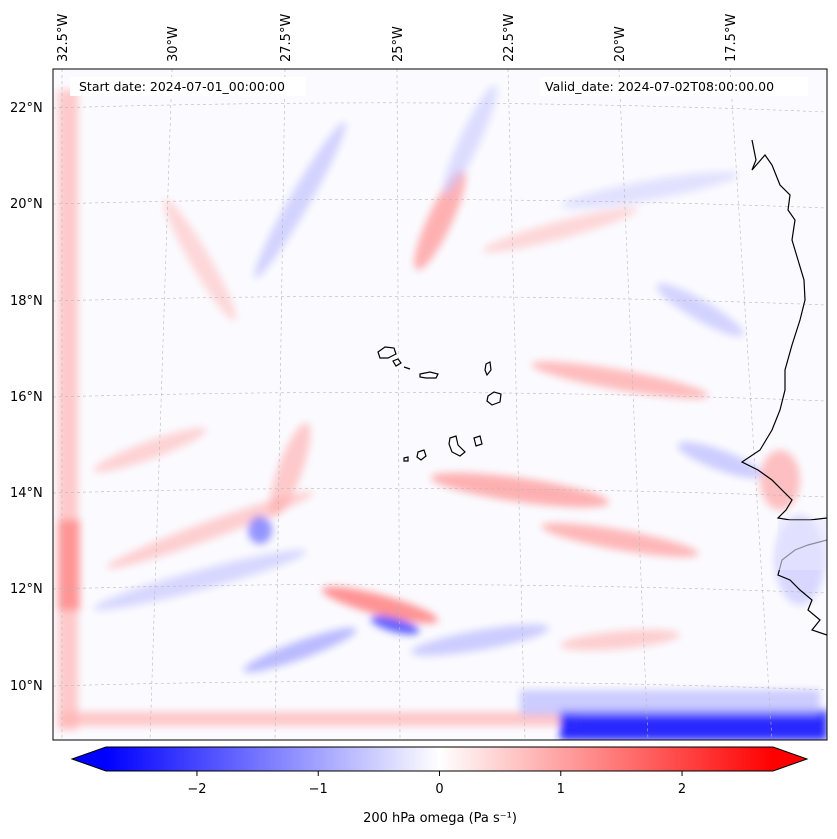 This screenshot has height=839, width=837. Describe the element at coordinates (26, 686) in the screenshot. I see `lat-label-10n: 10°N` at that location.